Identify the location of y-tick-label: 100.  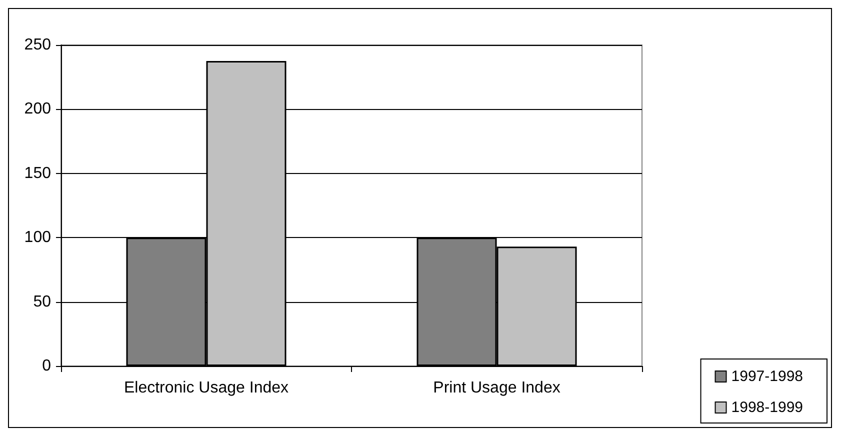
(38, 237).